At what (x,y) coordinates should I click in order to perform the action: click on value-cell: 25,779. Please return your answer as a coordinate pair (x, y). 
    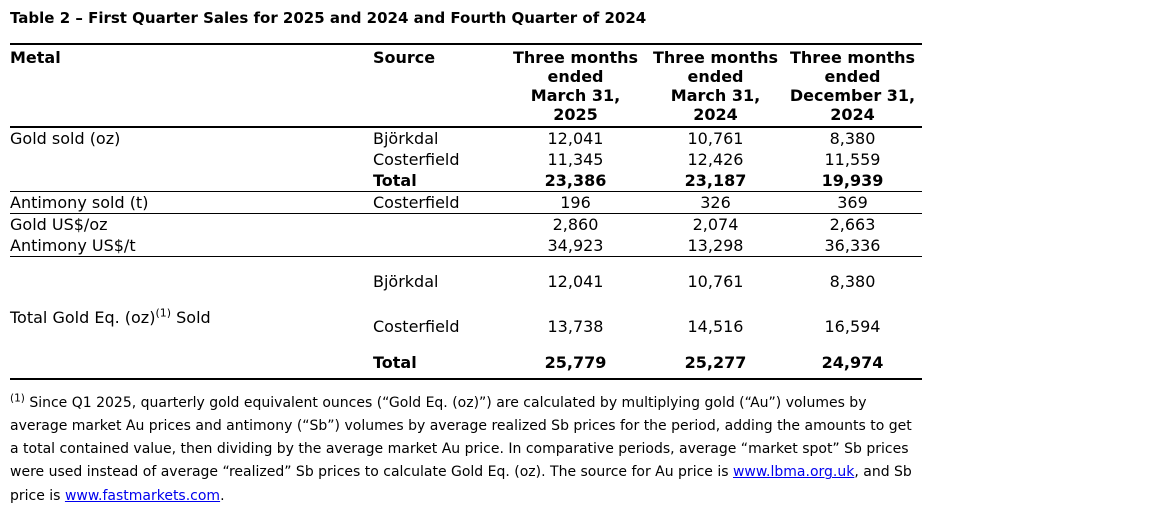
    Looking at the image, I should click on (575, 362).